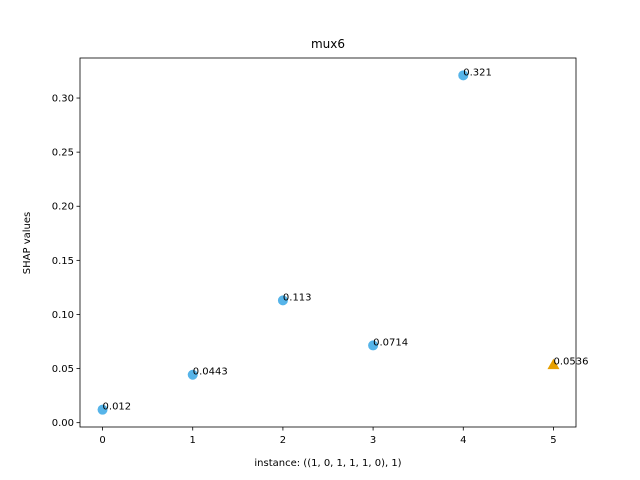 The width and height of the screenshot is (640, 480). I want to click on chart-title: mux6, so click(328, 44).